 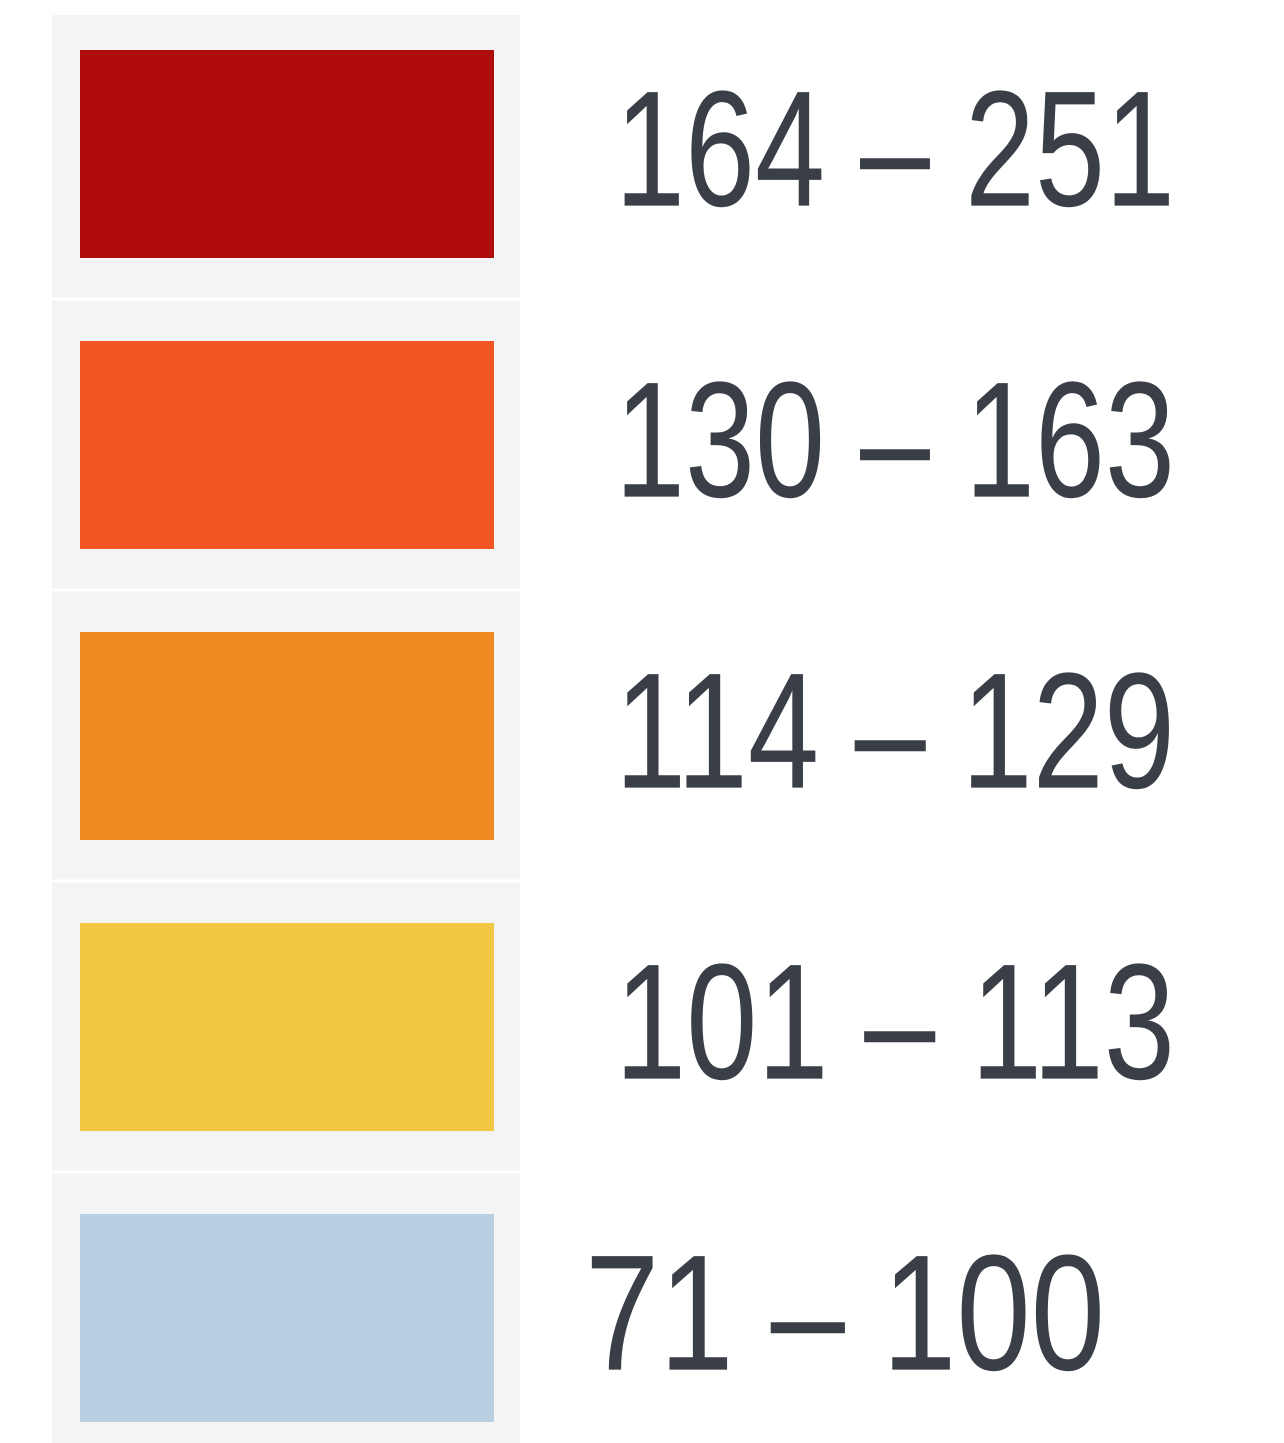 What do you see at coordinates (845, 1313) in the screenshot?
I see `legend-label: 71 – 100` at bounding box center [845, 1313].